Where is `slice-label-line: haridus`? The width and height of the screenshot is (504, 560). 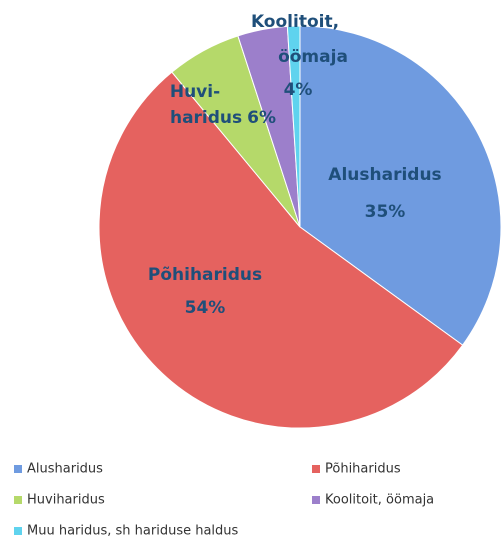 slice-label-line: haridus is located at coordinates (206, 118).